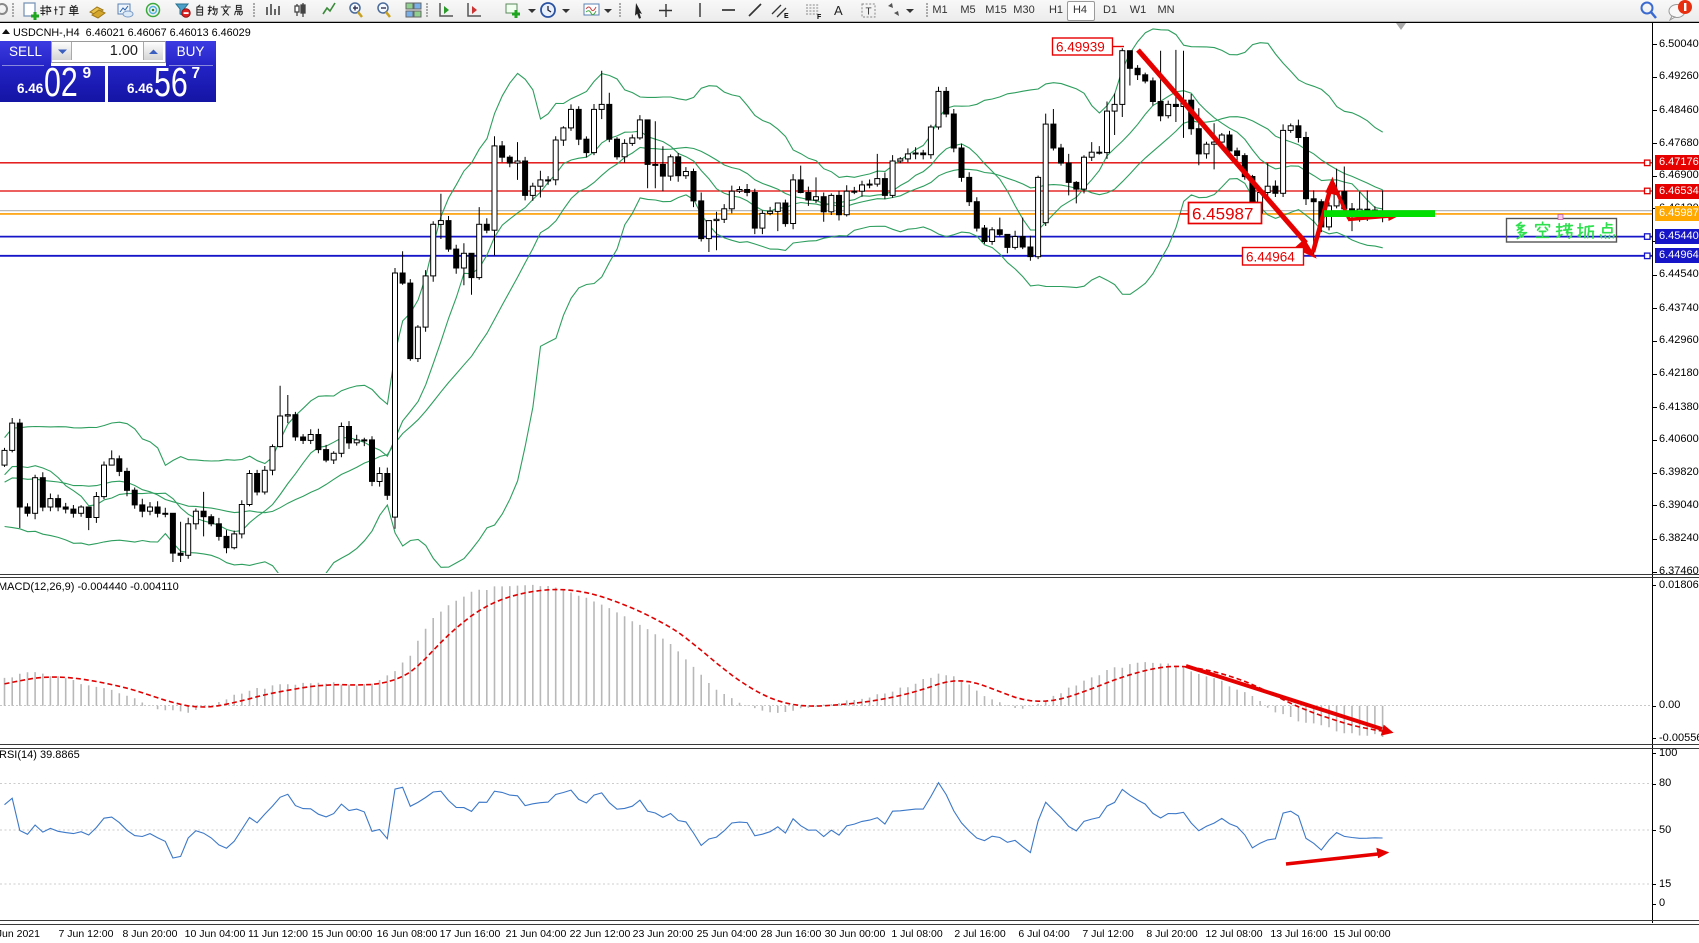 The image size is (1699, 943). Describe the element at coordinates (819, 17) in the screenshot. I see `svg-text: F` at that location.